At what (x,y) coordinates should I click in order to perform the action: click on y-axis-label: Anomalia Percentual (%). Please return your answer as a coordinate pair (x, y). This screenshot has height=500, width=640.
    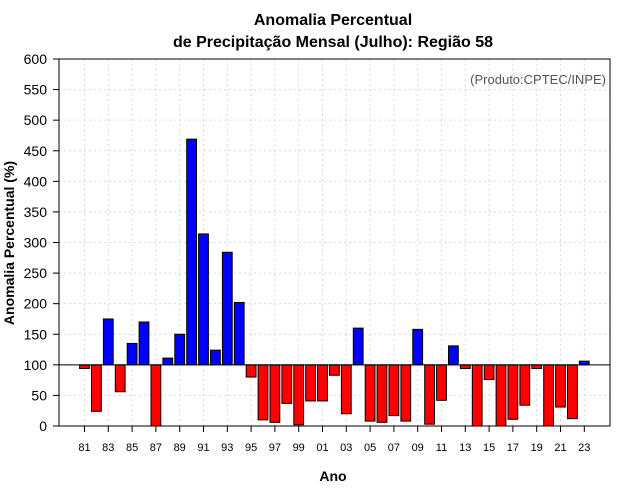
    Looking at the image, I should click on (9, 243).